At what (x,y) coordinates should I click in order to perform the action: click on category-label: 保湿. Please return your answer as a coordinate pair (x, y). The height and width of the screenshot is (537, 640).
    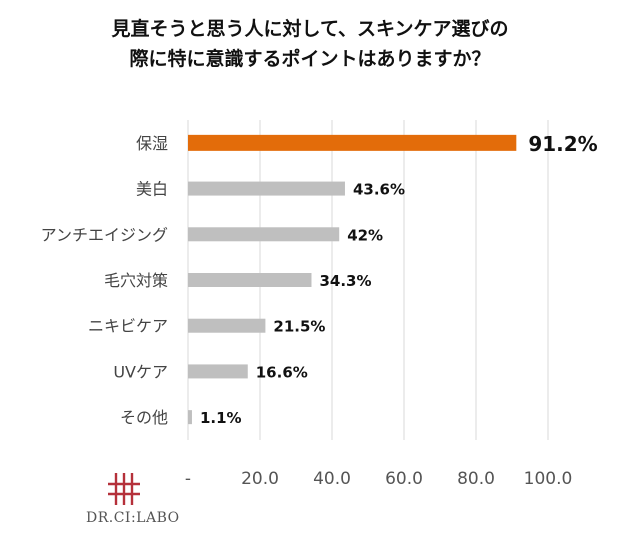
    Looking at the image, I should click on (152, 143).